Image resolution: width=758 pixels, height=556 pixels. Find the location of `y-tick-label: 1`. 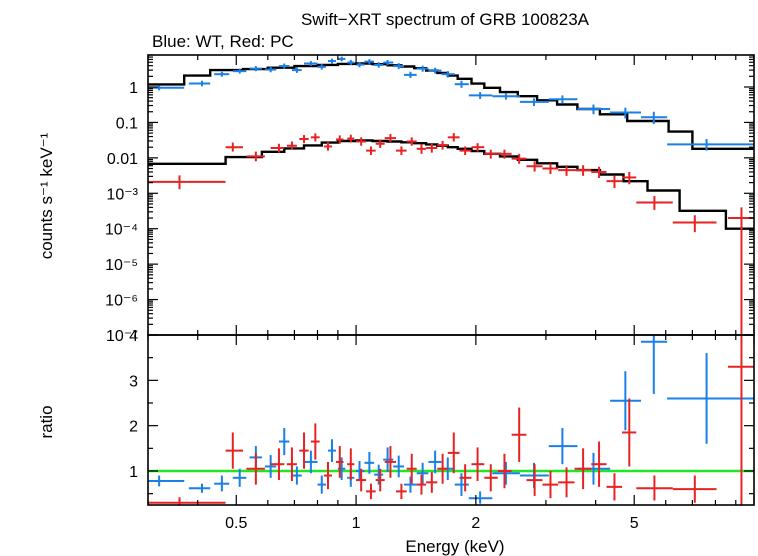

y-tick-label: 1 is located at coordinates (133, 88).